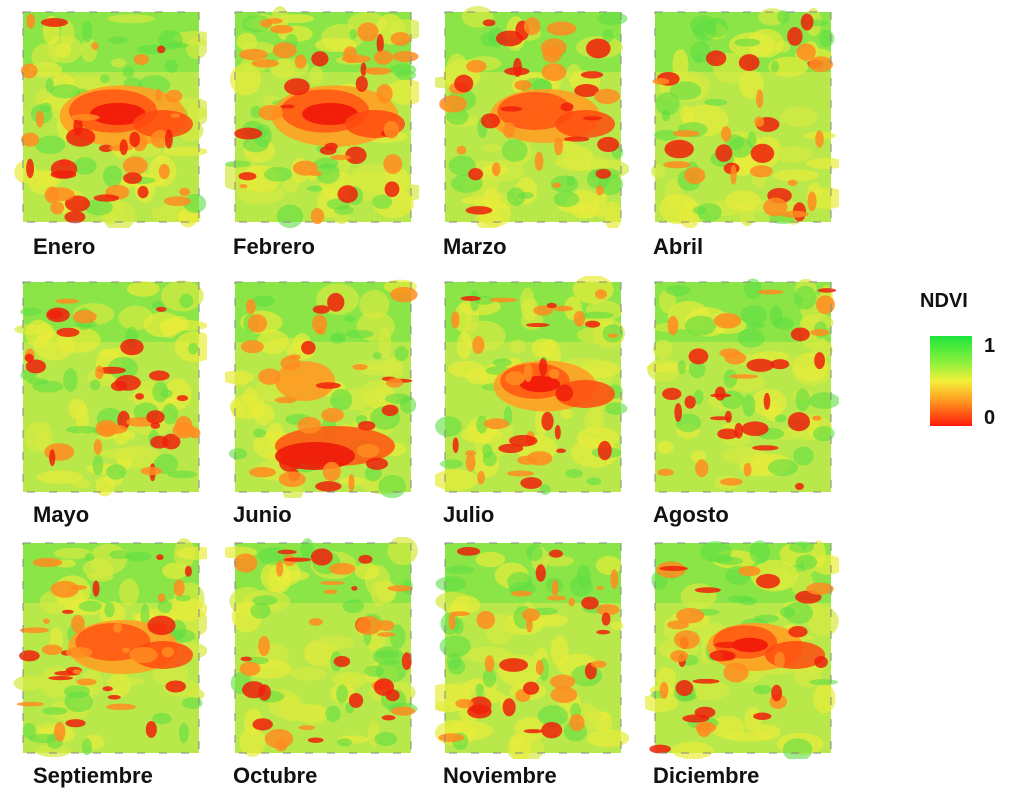 This screenshot has height=792, width=1009. I want to click on month-label: Septiembre, so click(93, 775).